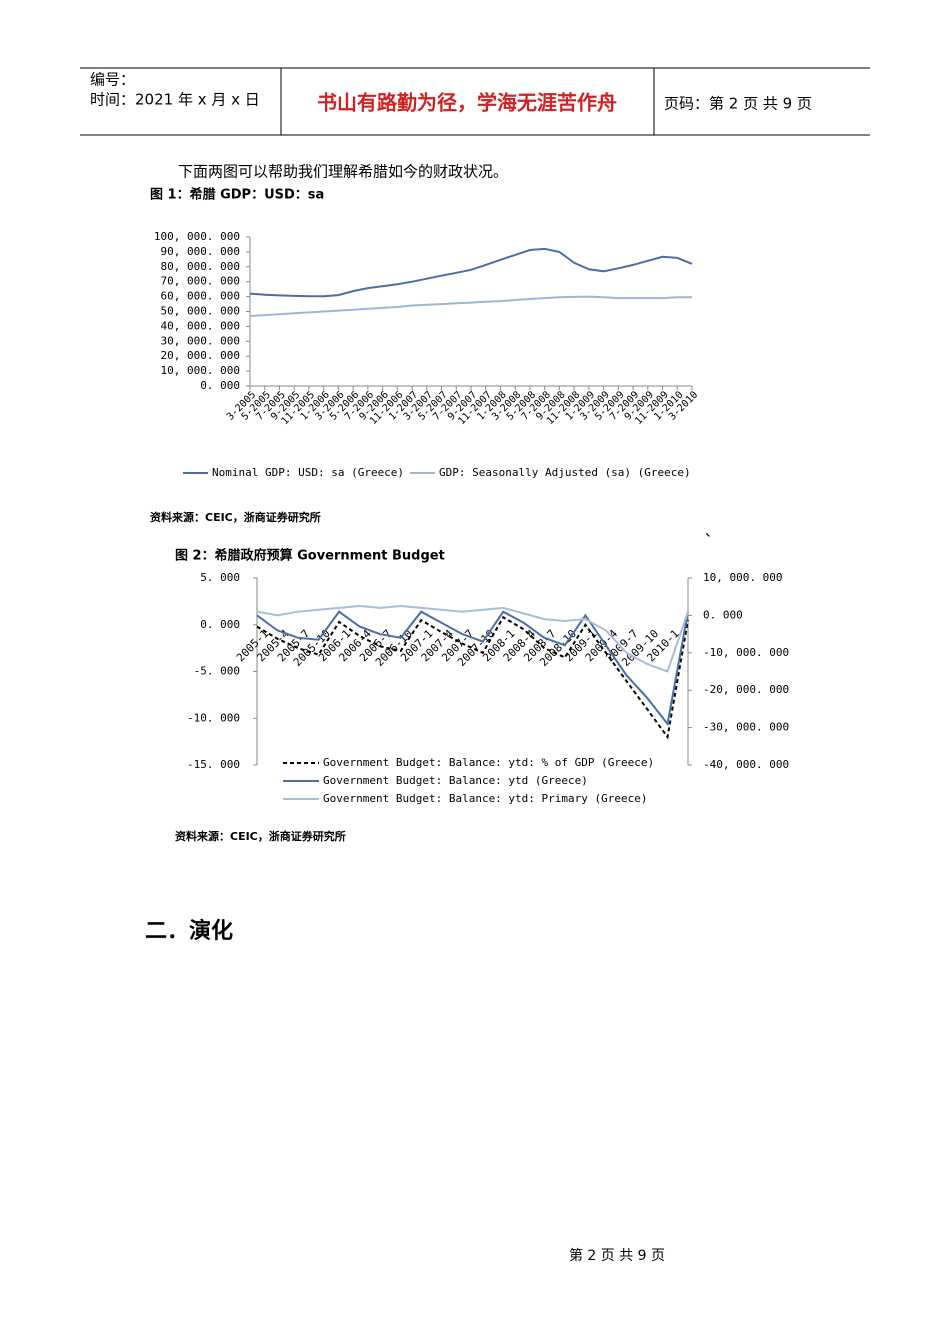 Image resolution: width=950 pixels, height=1344 pixels. I want to click on page-footer: 第 2 页 共 9 页, so click(617, 1255).